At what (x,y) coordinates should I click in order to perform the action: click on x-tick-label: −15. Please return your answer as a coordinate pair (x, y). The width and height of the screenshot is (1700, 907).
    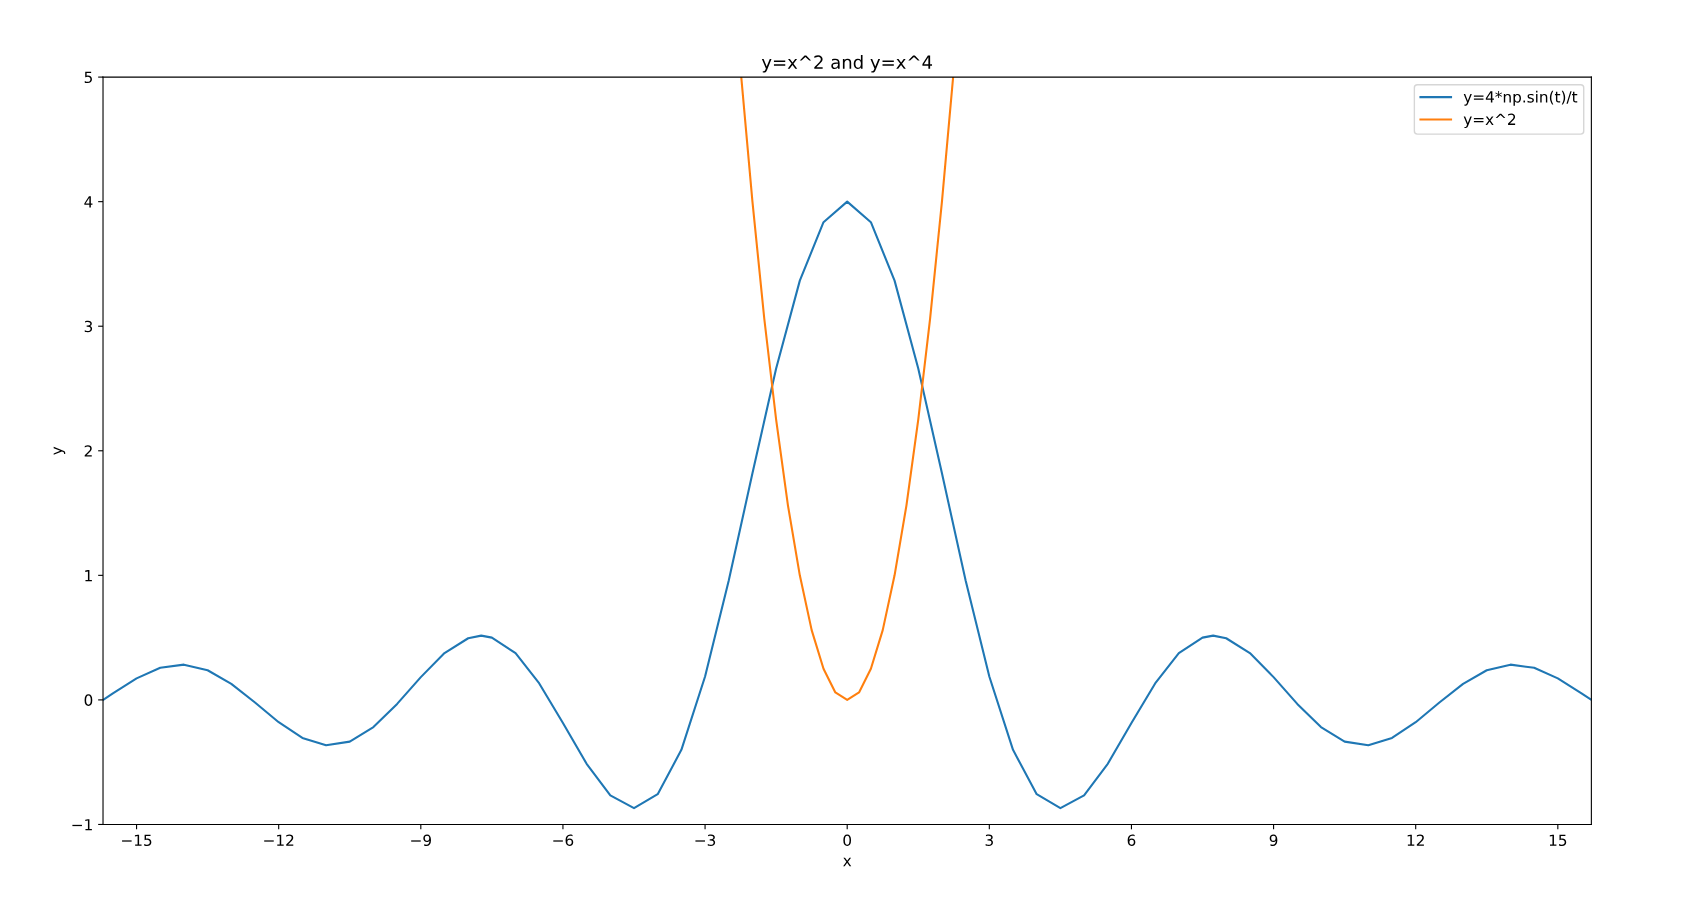
    Looking at the image, I should click on (137, 840).